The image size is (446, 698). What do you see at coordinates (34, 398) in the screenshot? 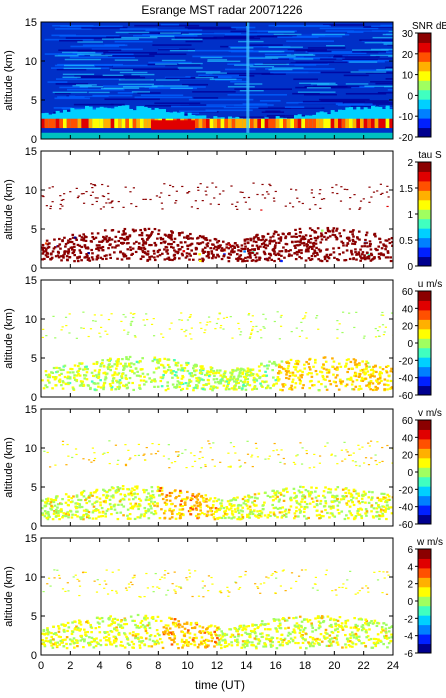
I see `y-tick-label: 0` at bounding box center [34, 398].